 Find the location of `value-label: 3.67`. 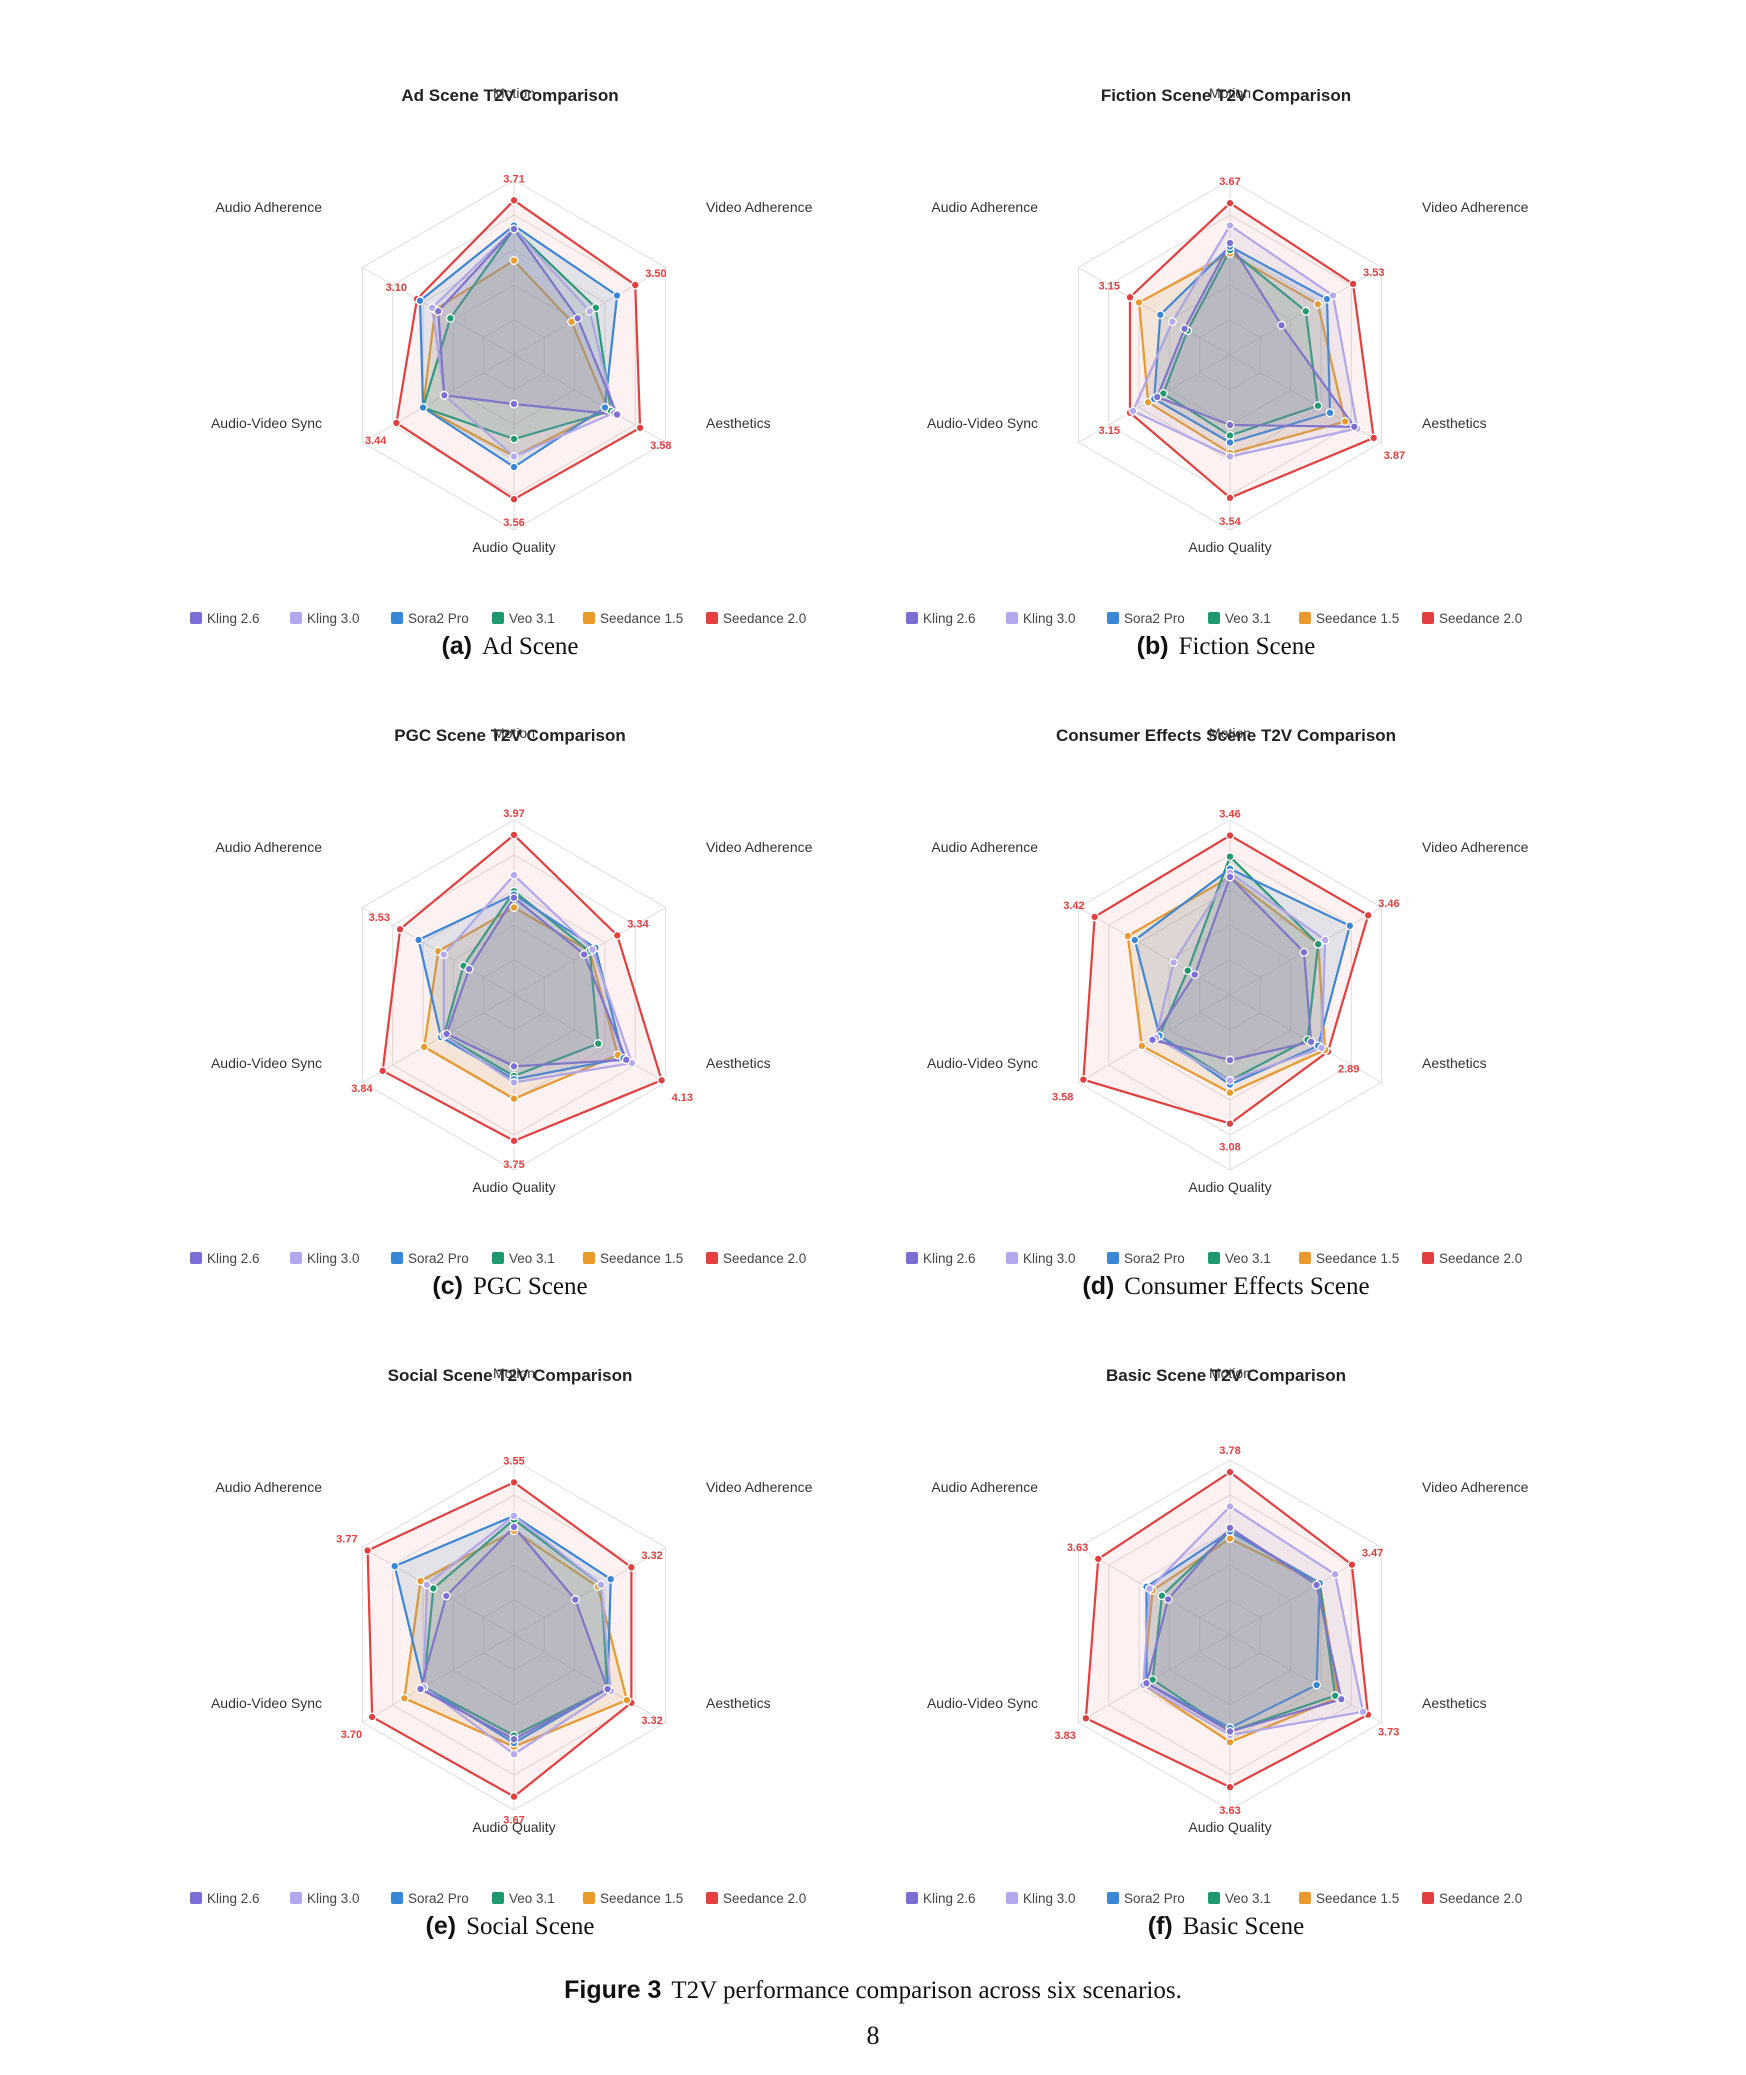

value-label: 3.67 is located at coordinates (1229, 182).